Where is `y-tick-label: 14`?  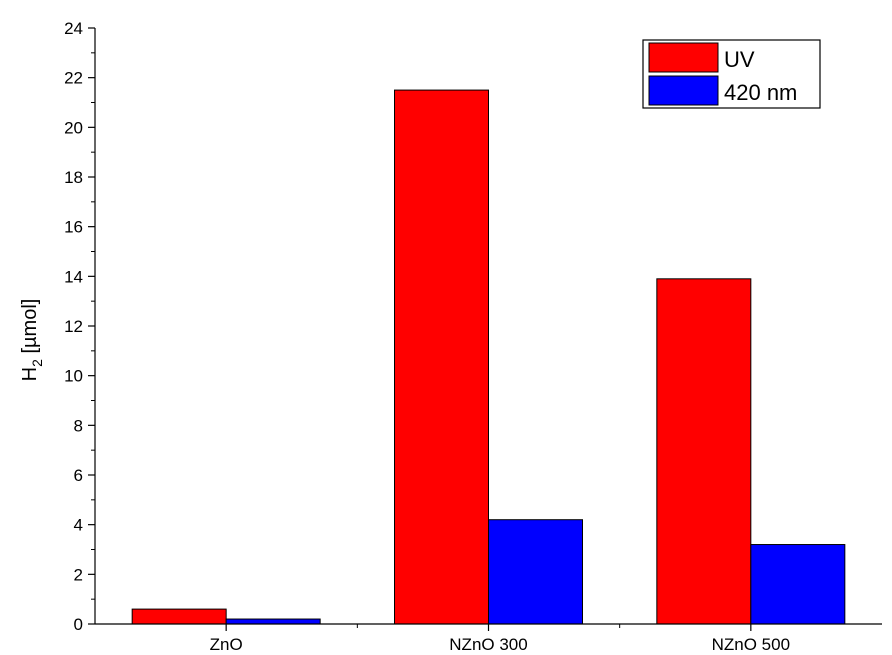
y-tick-label: 14 is located at coordinates (73, 276).